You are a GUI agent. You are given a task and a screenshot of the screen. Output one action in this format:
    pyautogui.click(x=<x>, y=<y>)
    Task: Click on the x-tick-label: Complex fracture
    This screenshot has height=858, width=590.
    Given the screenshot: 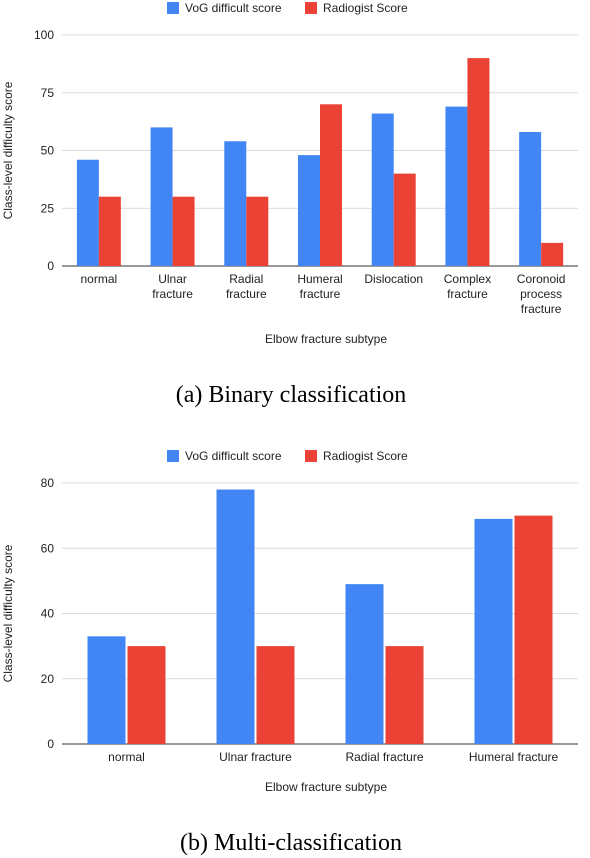 What is the action you would take?
    pyautogui.click(x=467, y=286)
    